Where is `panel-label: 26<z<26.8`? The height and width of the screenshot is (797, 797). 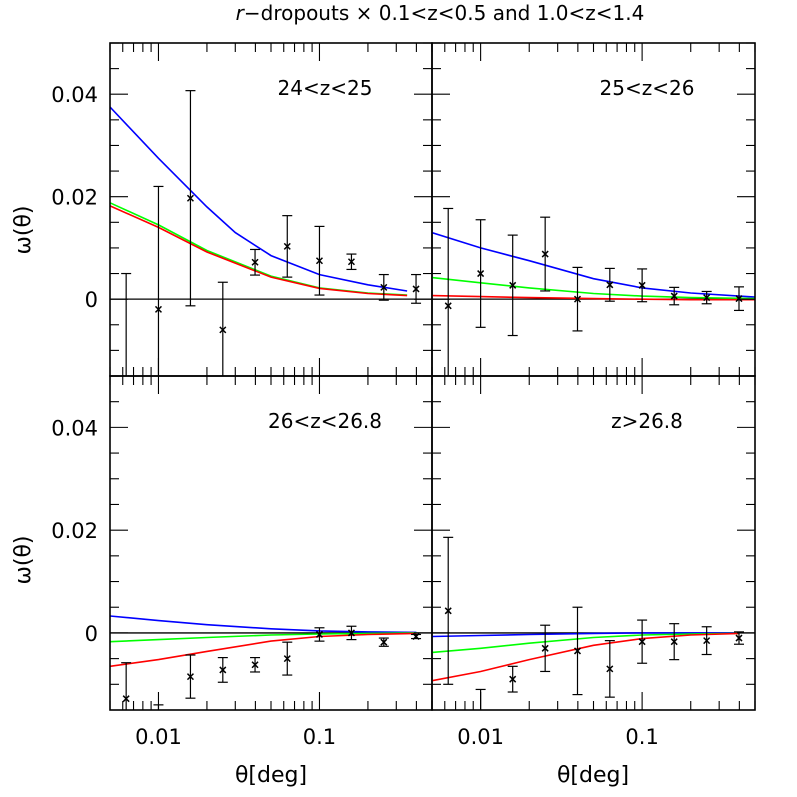 panel-label: 26<z<26.8 is located at coordinates (325, 421).